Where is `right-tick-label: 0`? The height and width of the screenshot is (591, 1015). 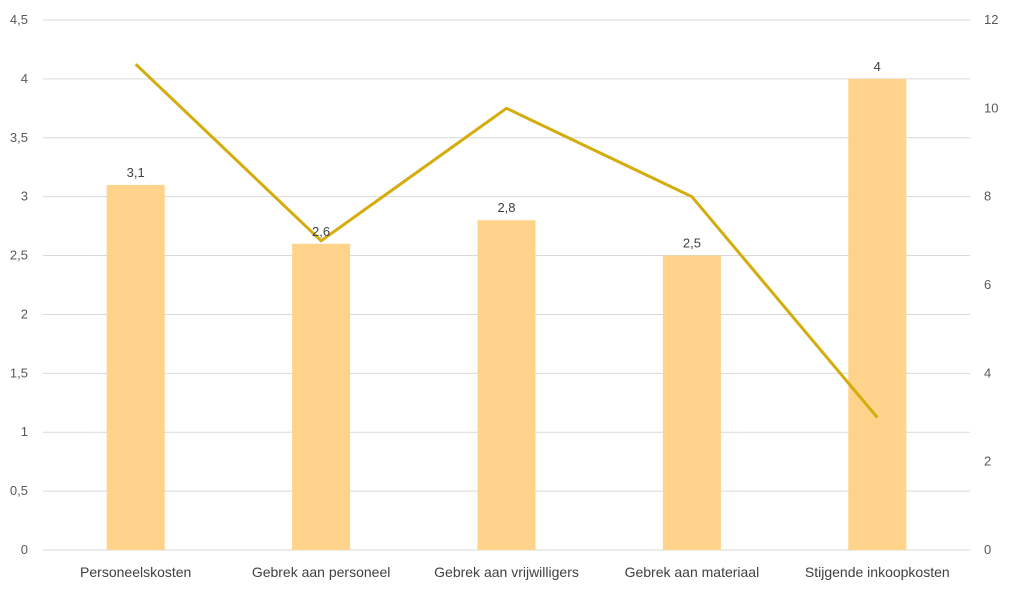
right-tick-label: 0 is located at coordinates (987, 549).